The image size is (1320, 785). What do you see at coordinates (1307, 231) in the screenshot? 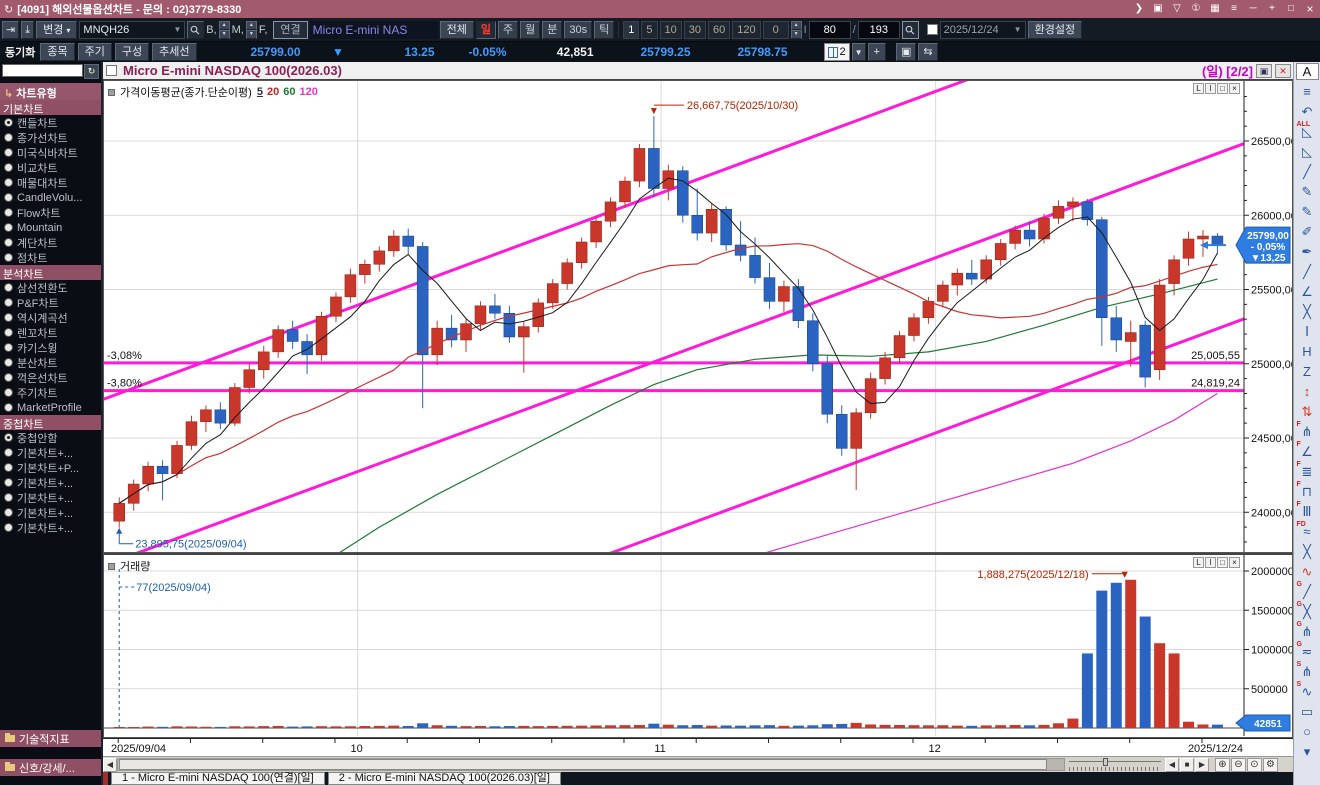
I see `pen-arrow-tool: ✐` at bounding box center [1307, 231].